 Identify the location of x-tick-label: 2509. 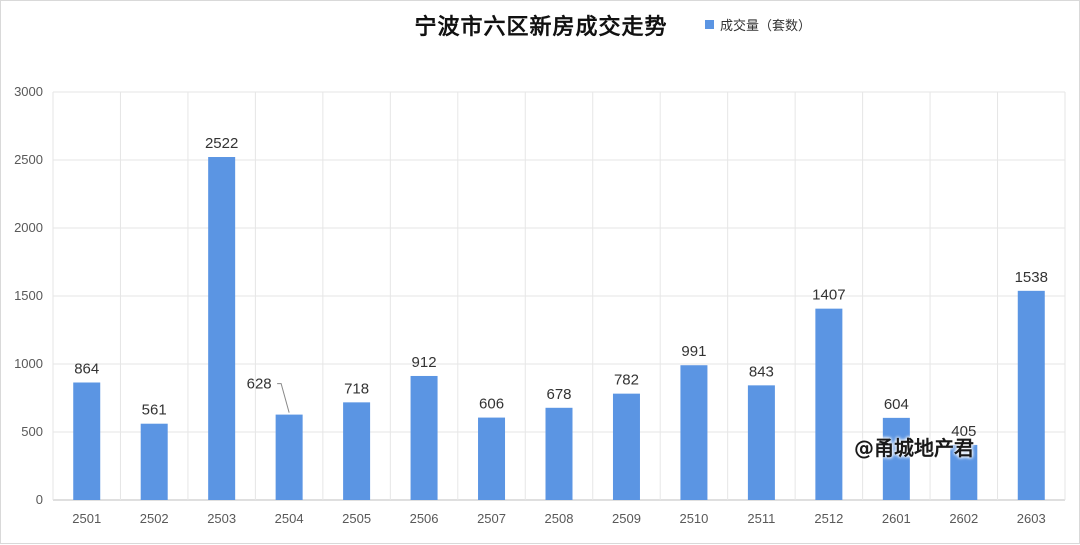
(626, 518).